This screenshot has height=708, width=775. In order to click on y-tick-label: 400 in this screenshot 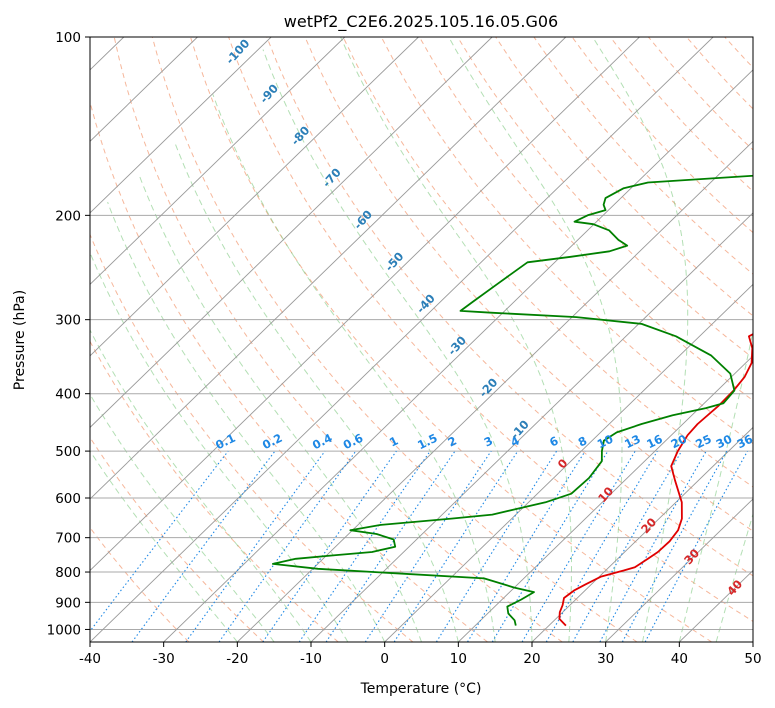, I will do `click(68, 395)`.